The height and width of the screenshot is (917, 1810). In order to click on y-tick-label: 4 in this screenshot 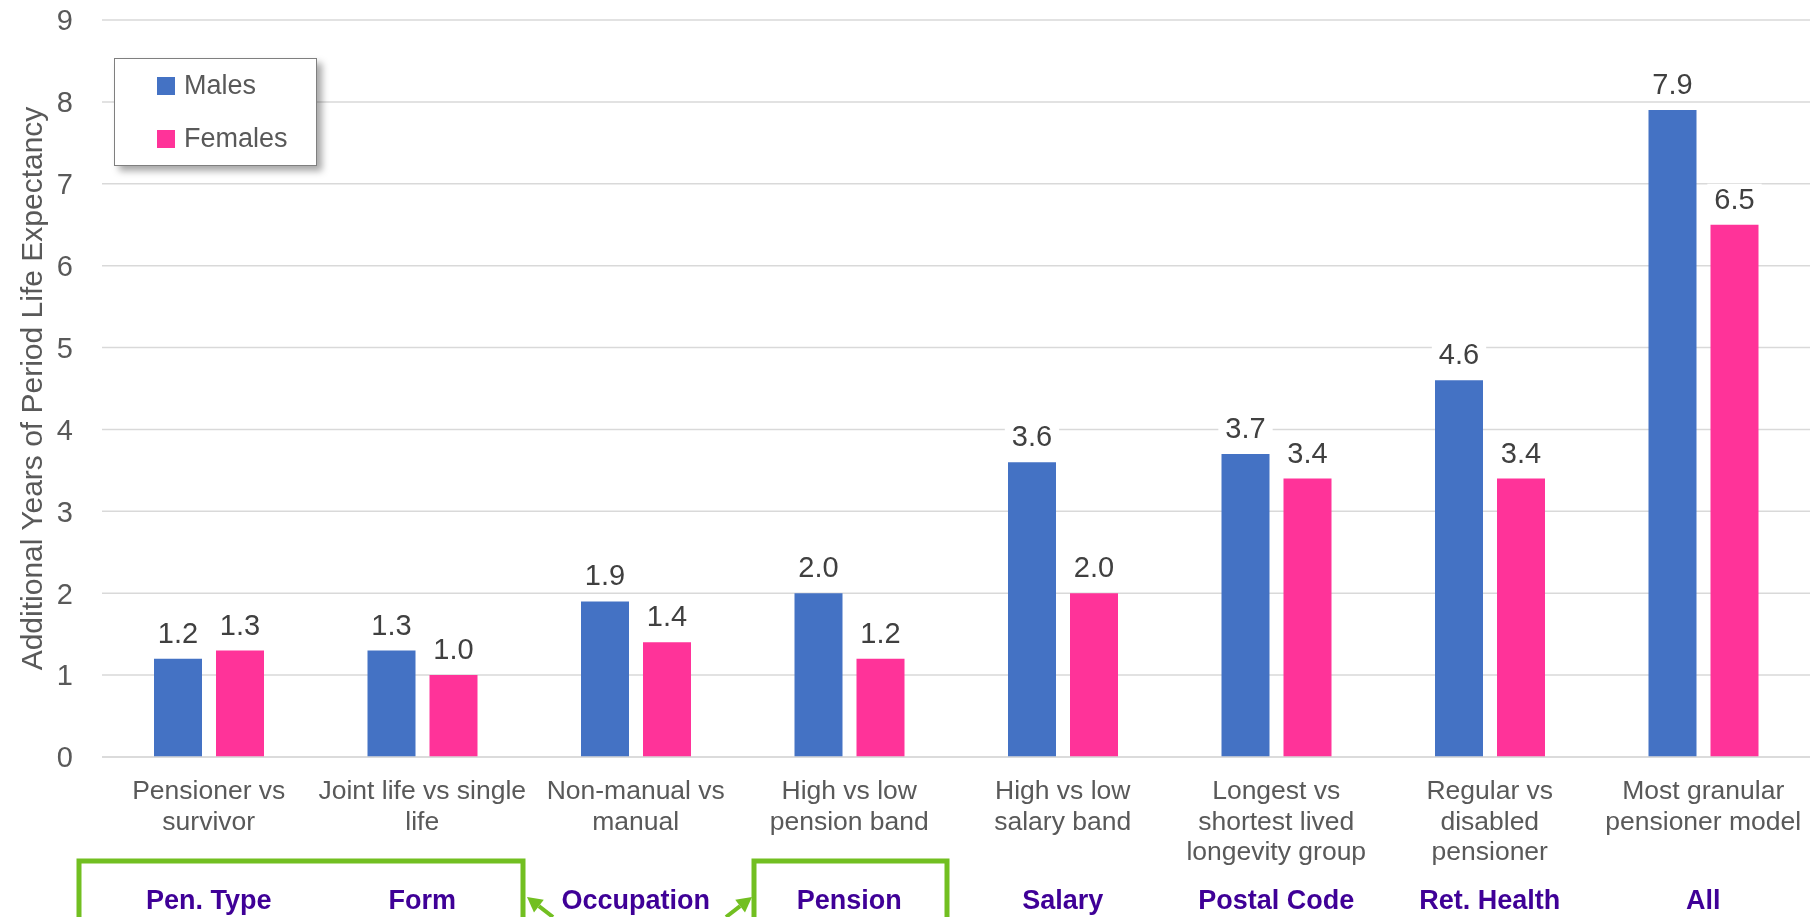, I will do `click(64, 429)`.